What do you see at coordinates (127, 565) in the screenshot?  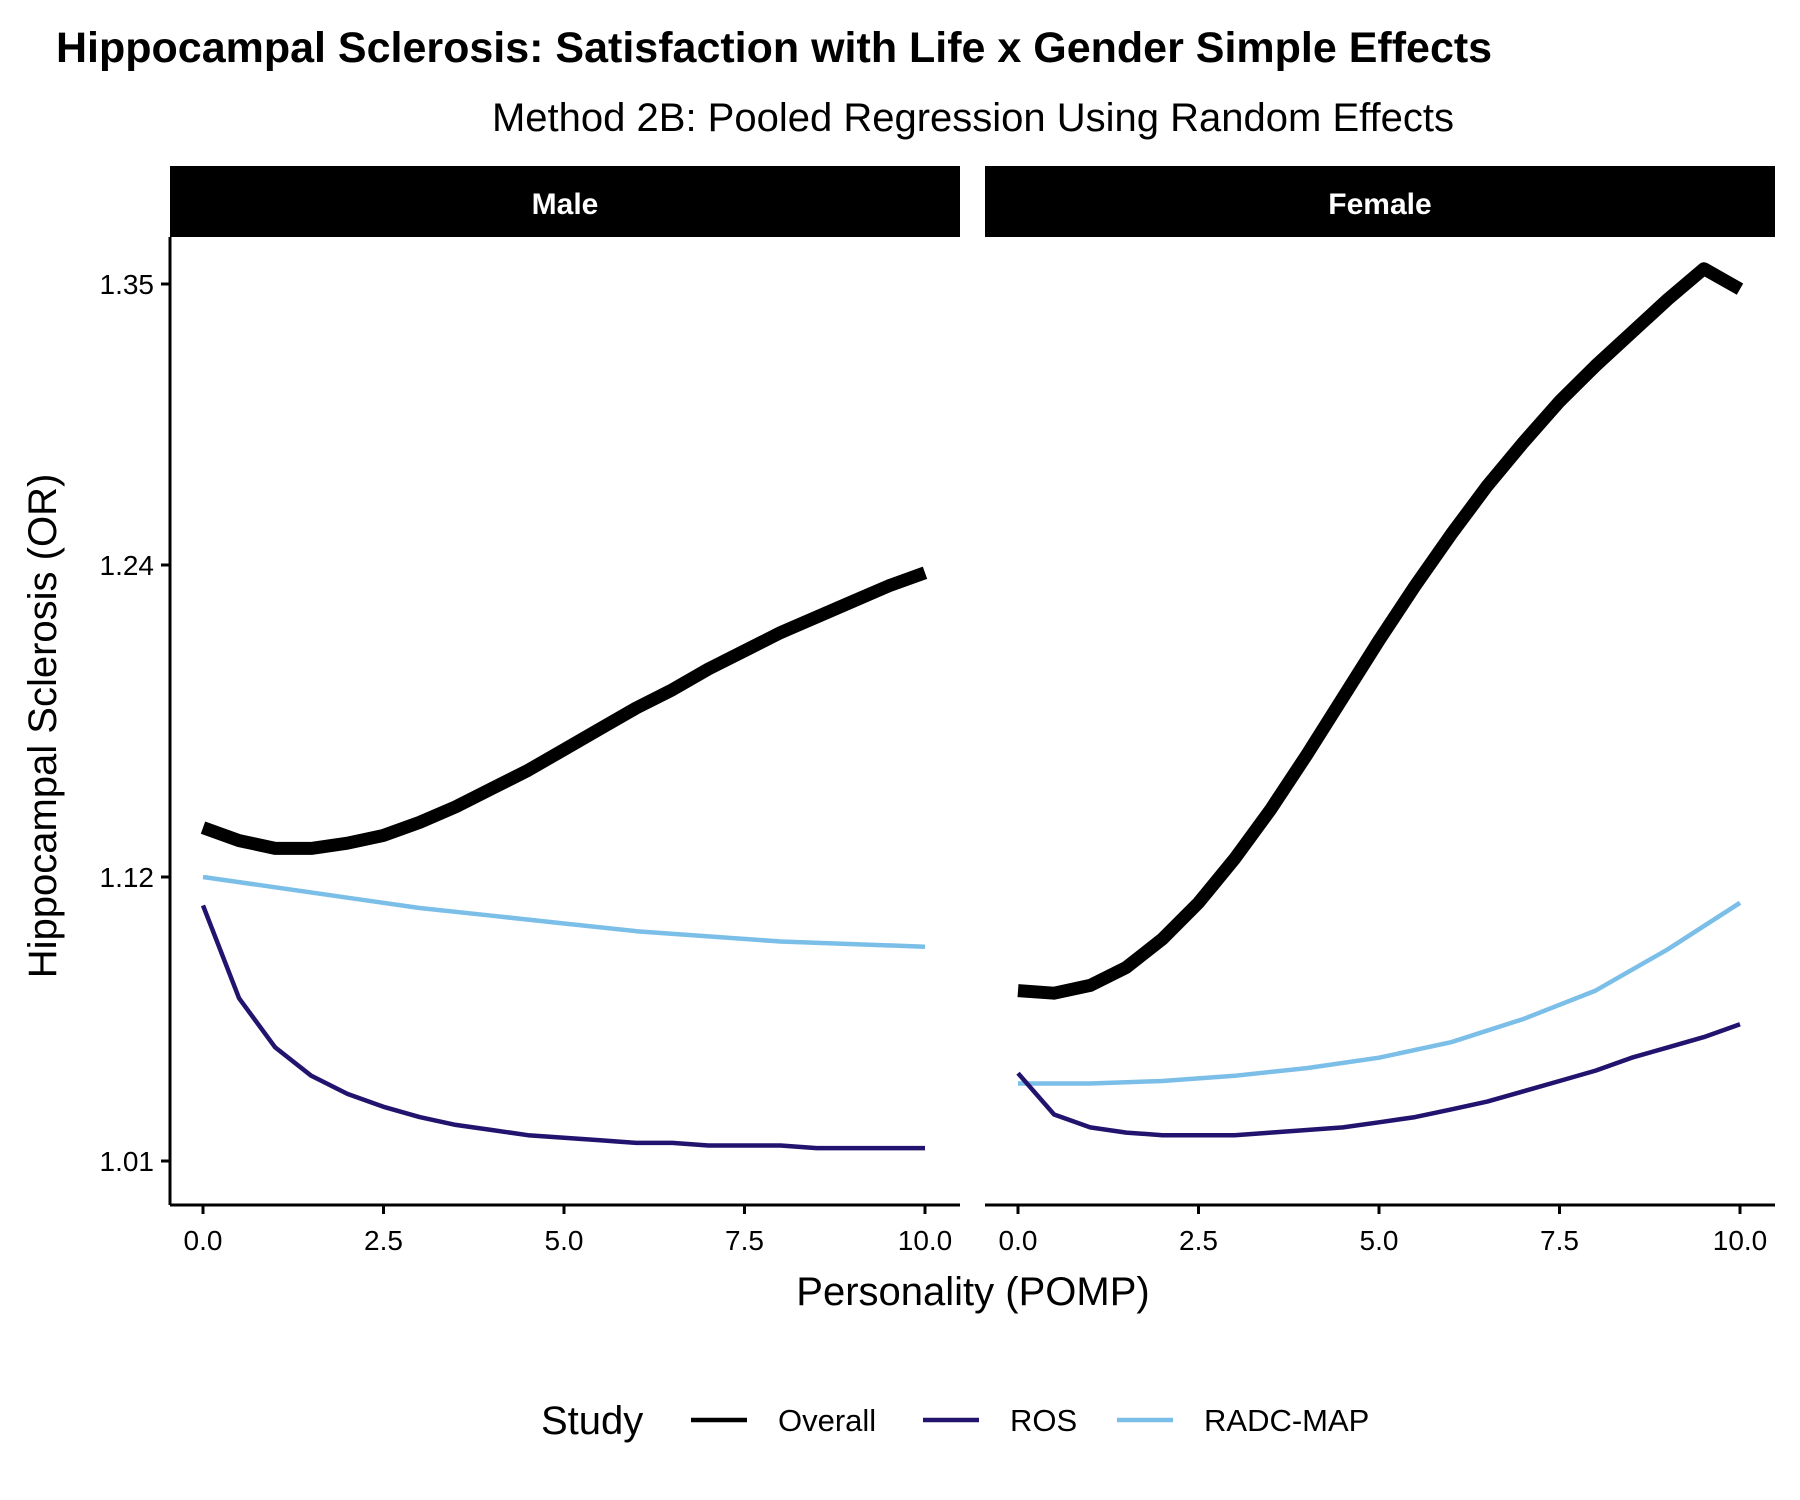 I see `y-tick-label: 1.24` at bounding box center [127, 565].